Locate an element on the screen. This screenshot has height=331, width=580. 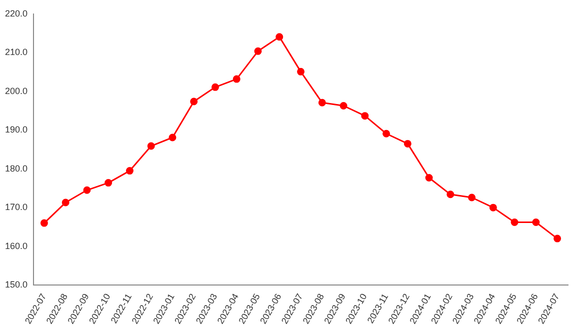
y-tick-label: 170.0 is located at coordinates (16, 207).